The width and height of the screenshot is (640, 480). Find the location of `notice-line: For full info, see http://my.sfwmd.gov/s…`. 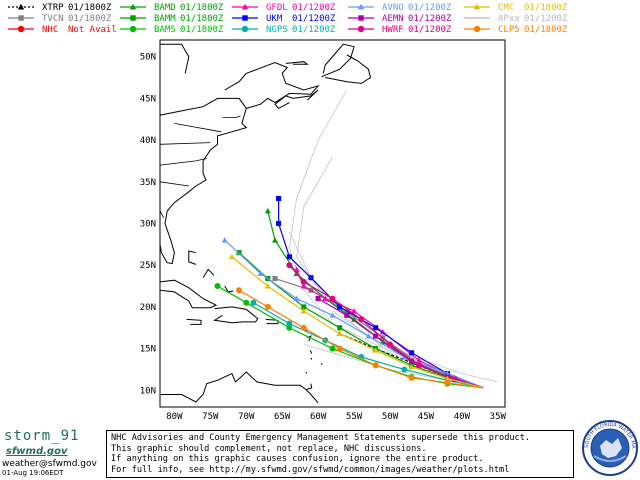

notice-line: For full info, see http://my.sfwmd.gov/s… is located at coordinates (310, 469).